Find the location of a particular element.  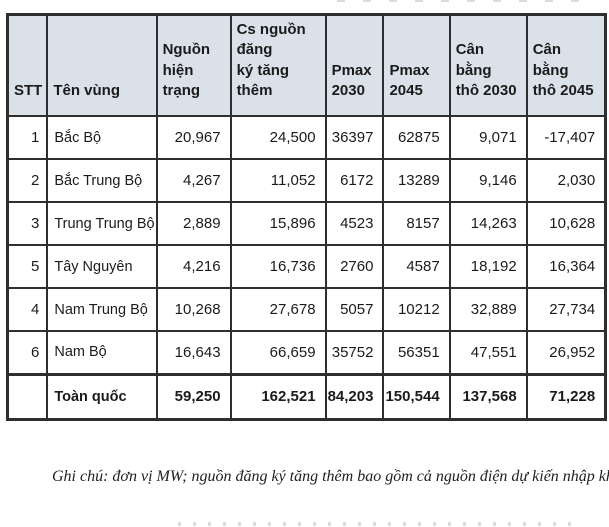

table-cell: 4523 is located at coordinates (354, 223).